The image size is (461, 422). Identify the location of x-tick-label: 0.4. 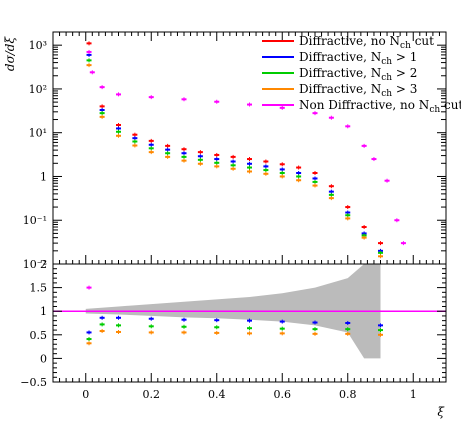
(217, 394).